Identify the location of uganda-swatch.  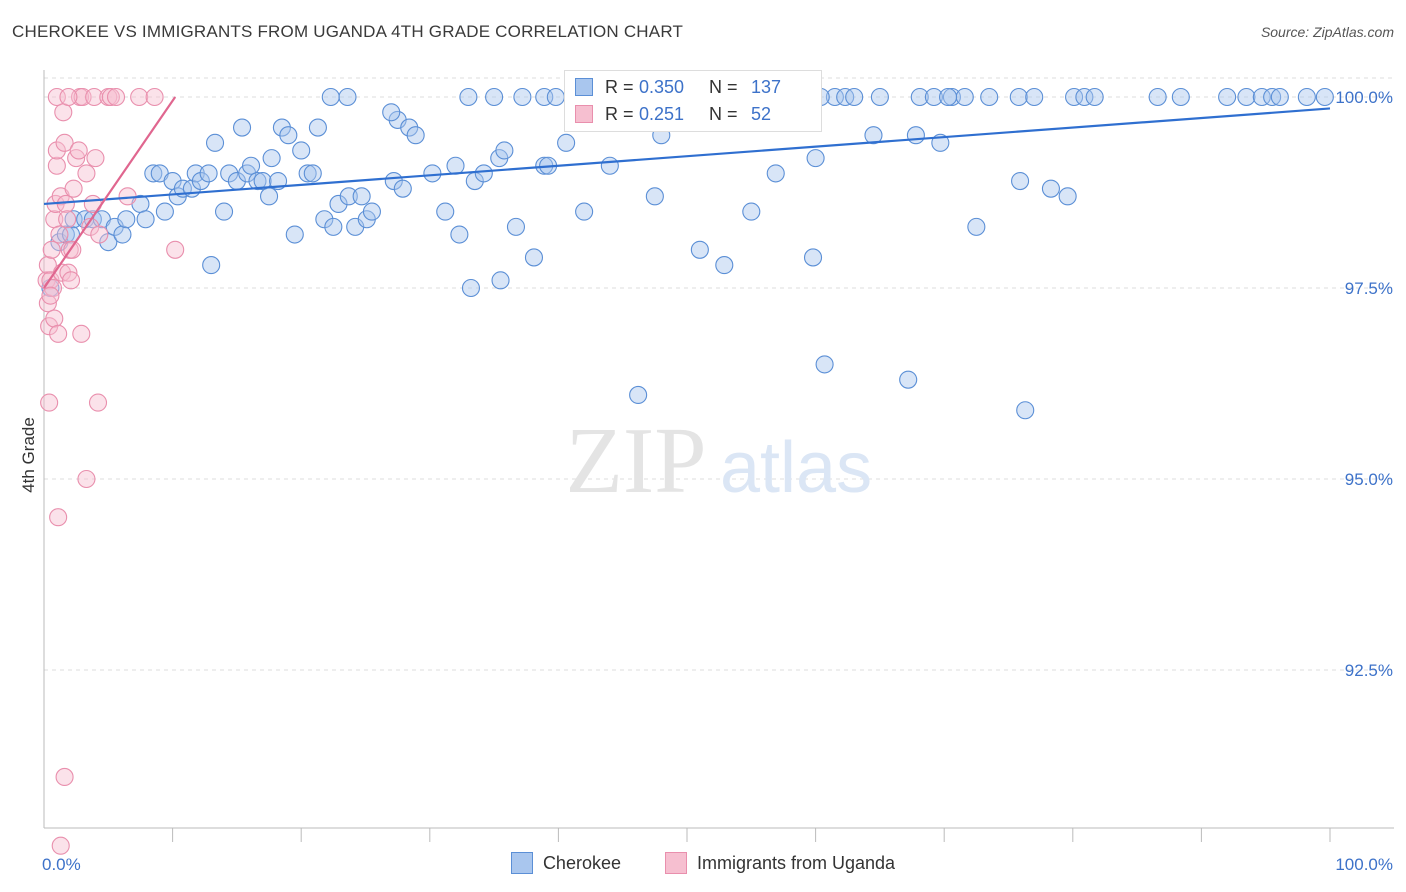
(584, 114).